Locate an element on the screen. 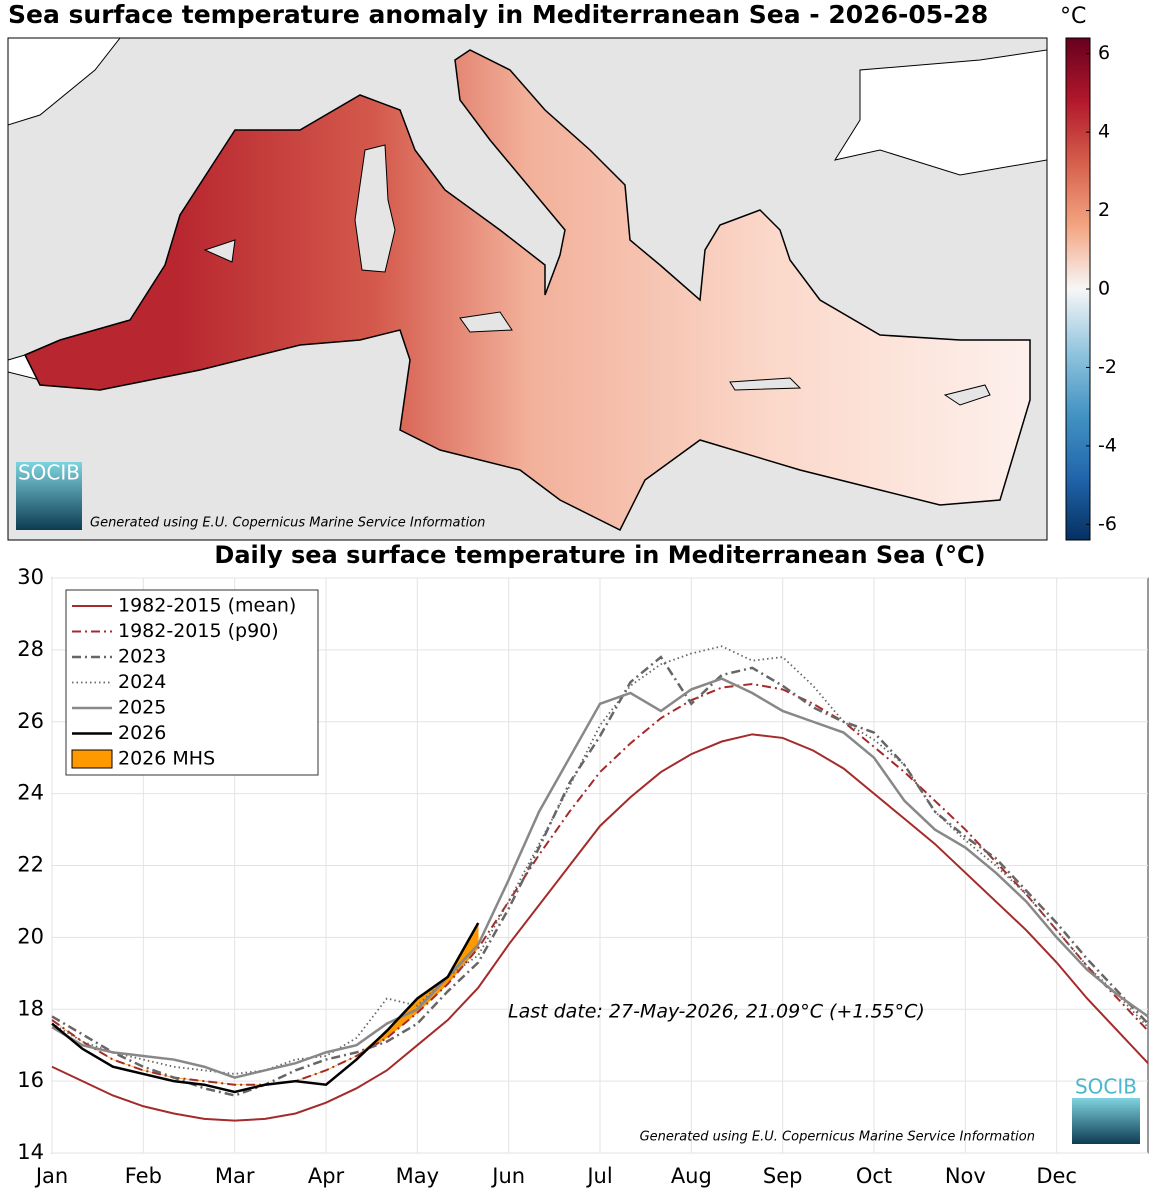  y-tick-label: 18 is located at coordinates (30, 1008).